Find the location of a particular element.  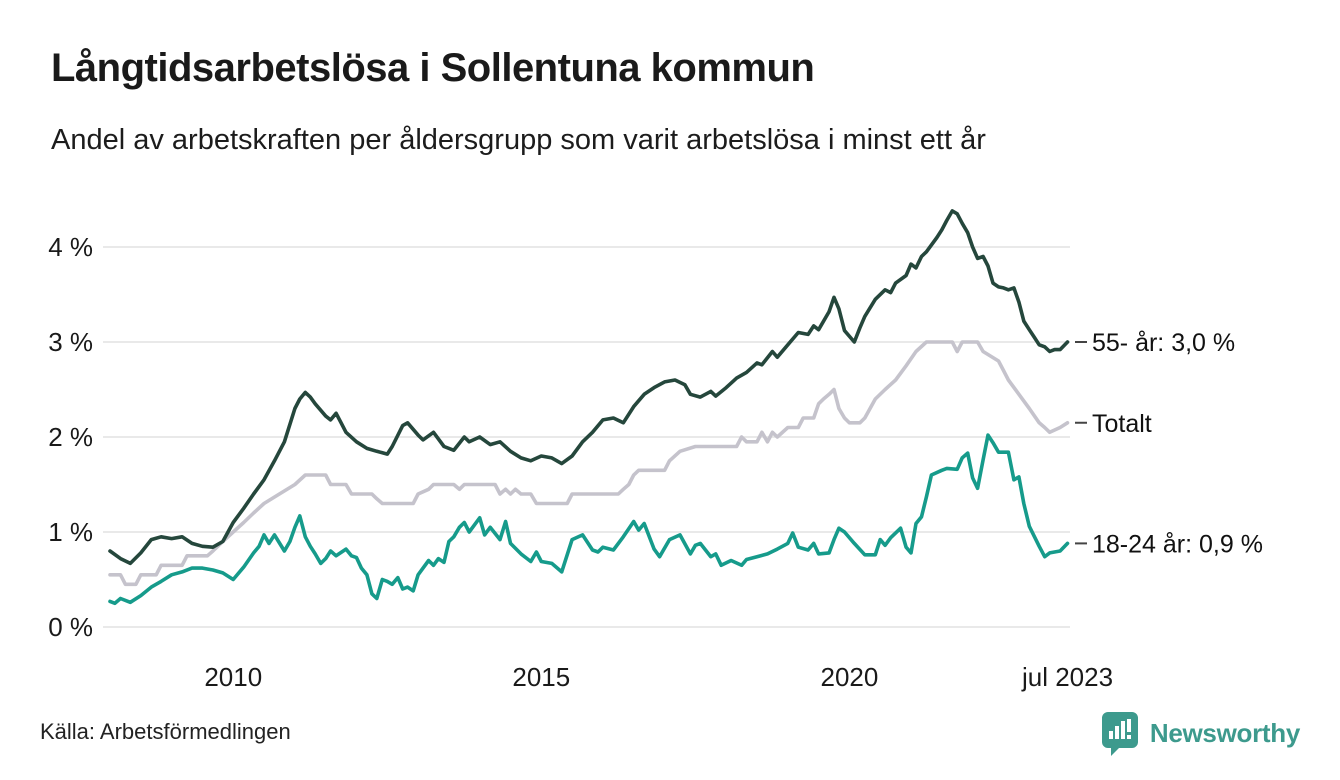

x-axis-tick-label: 2020 is located at coordinates (849, 677).